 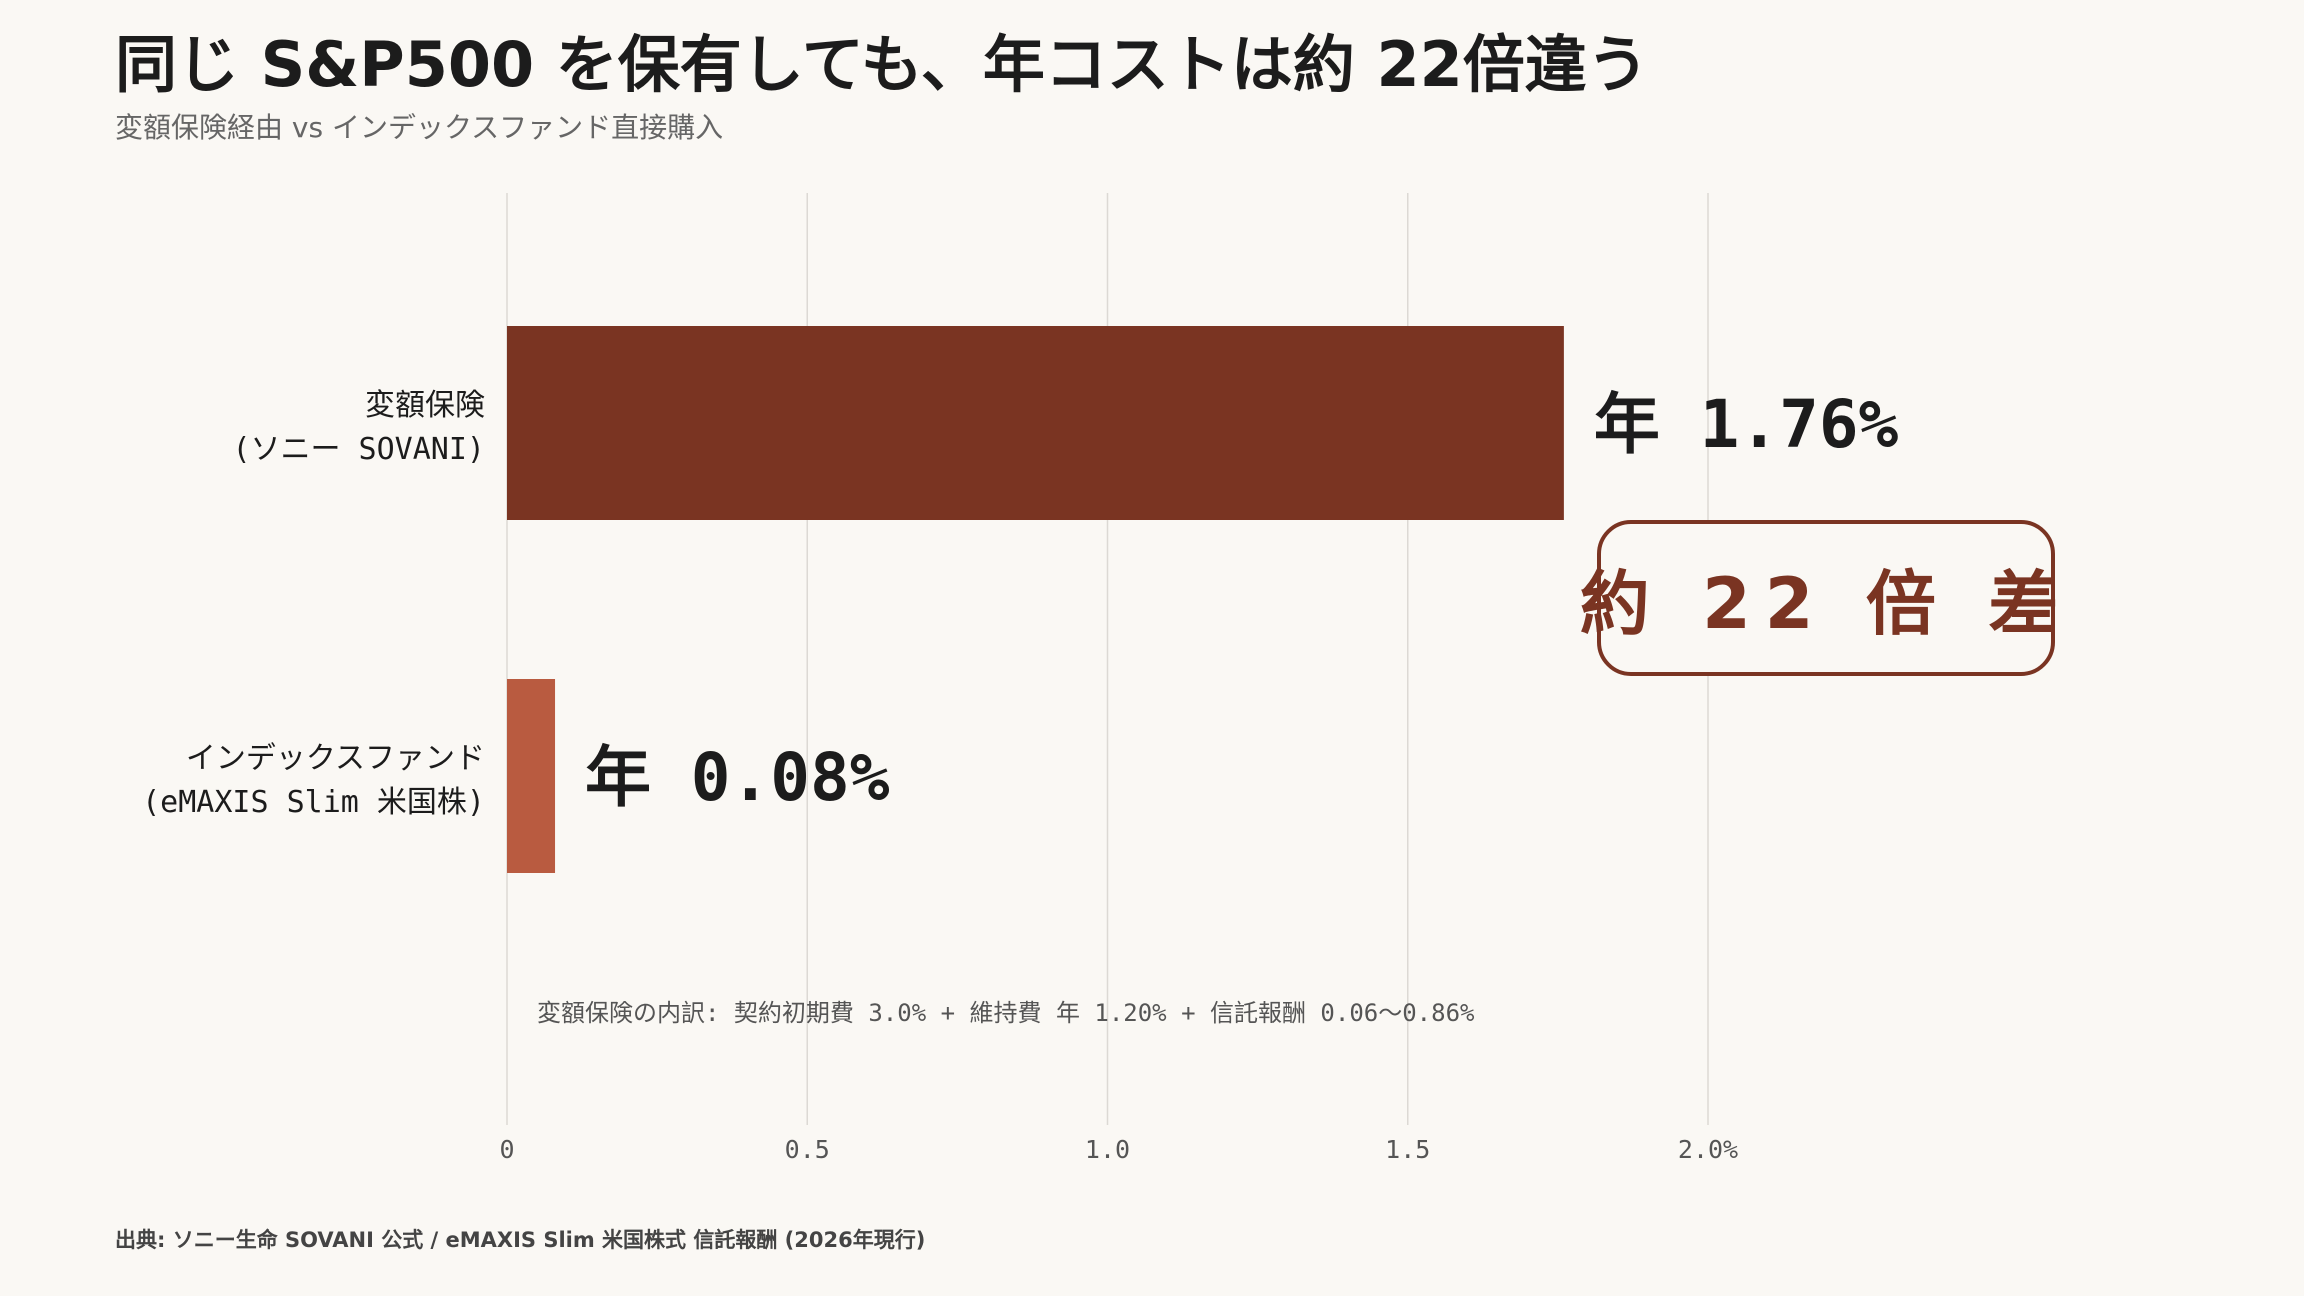 I want to click on x-axis-ticks: 0 0.5 1.0 1.5 2.0%, so click(x=1118, y=1149).